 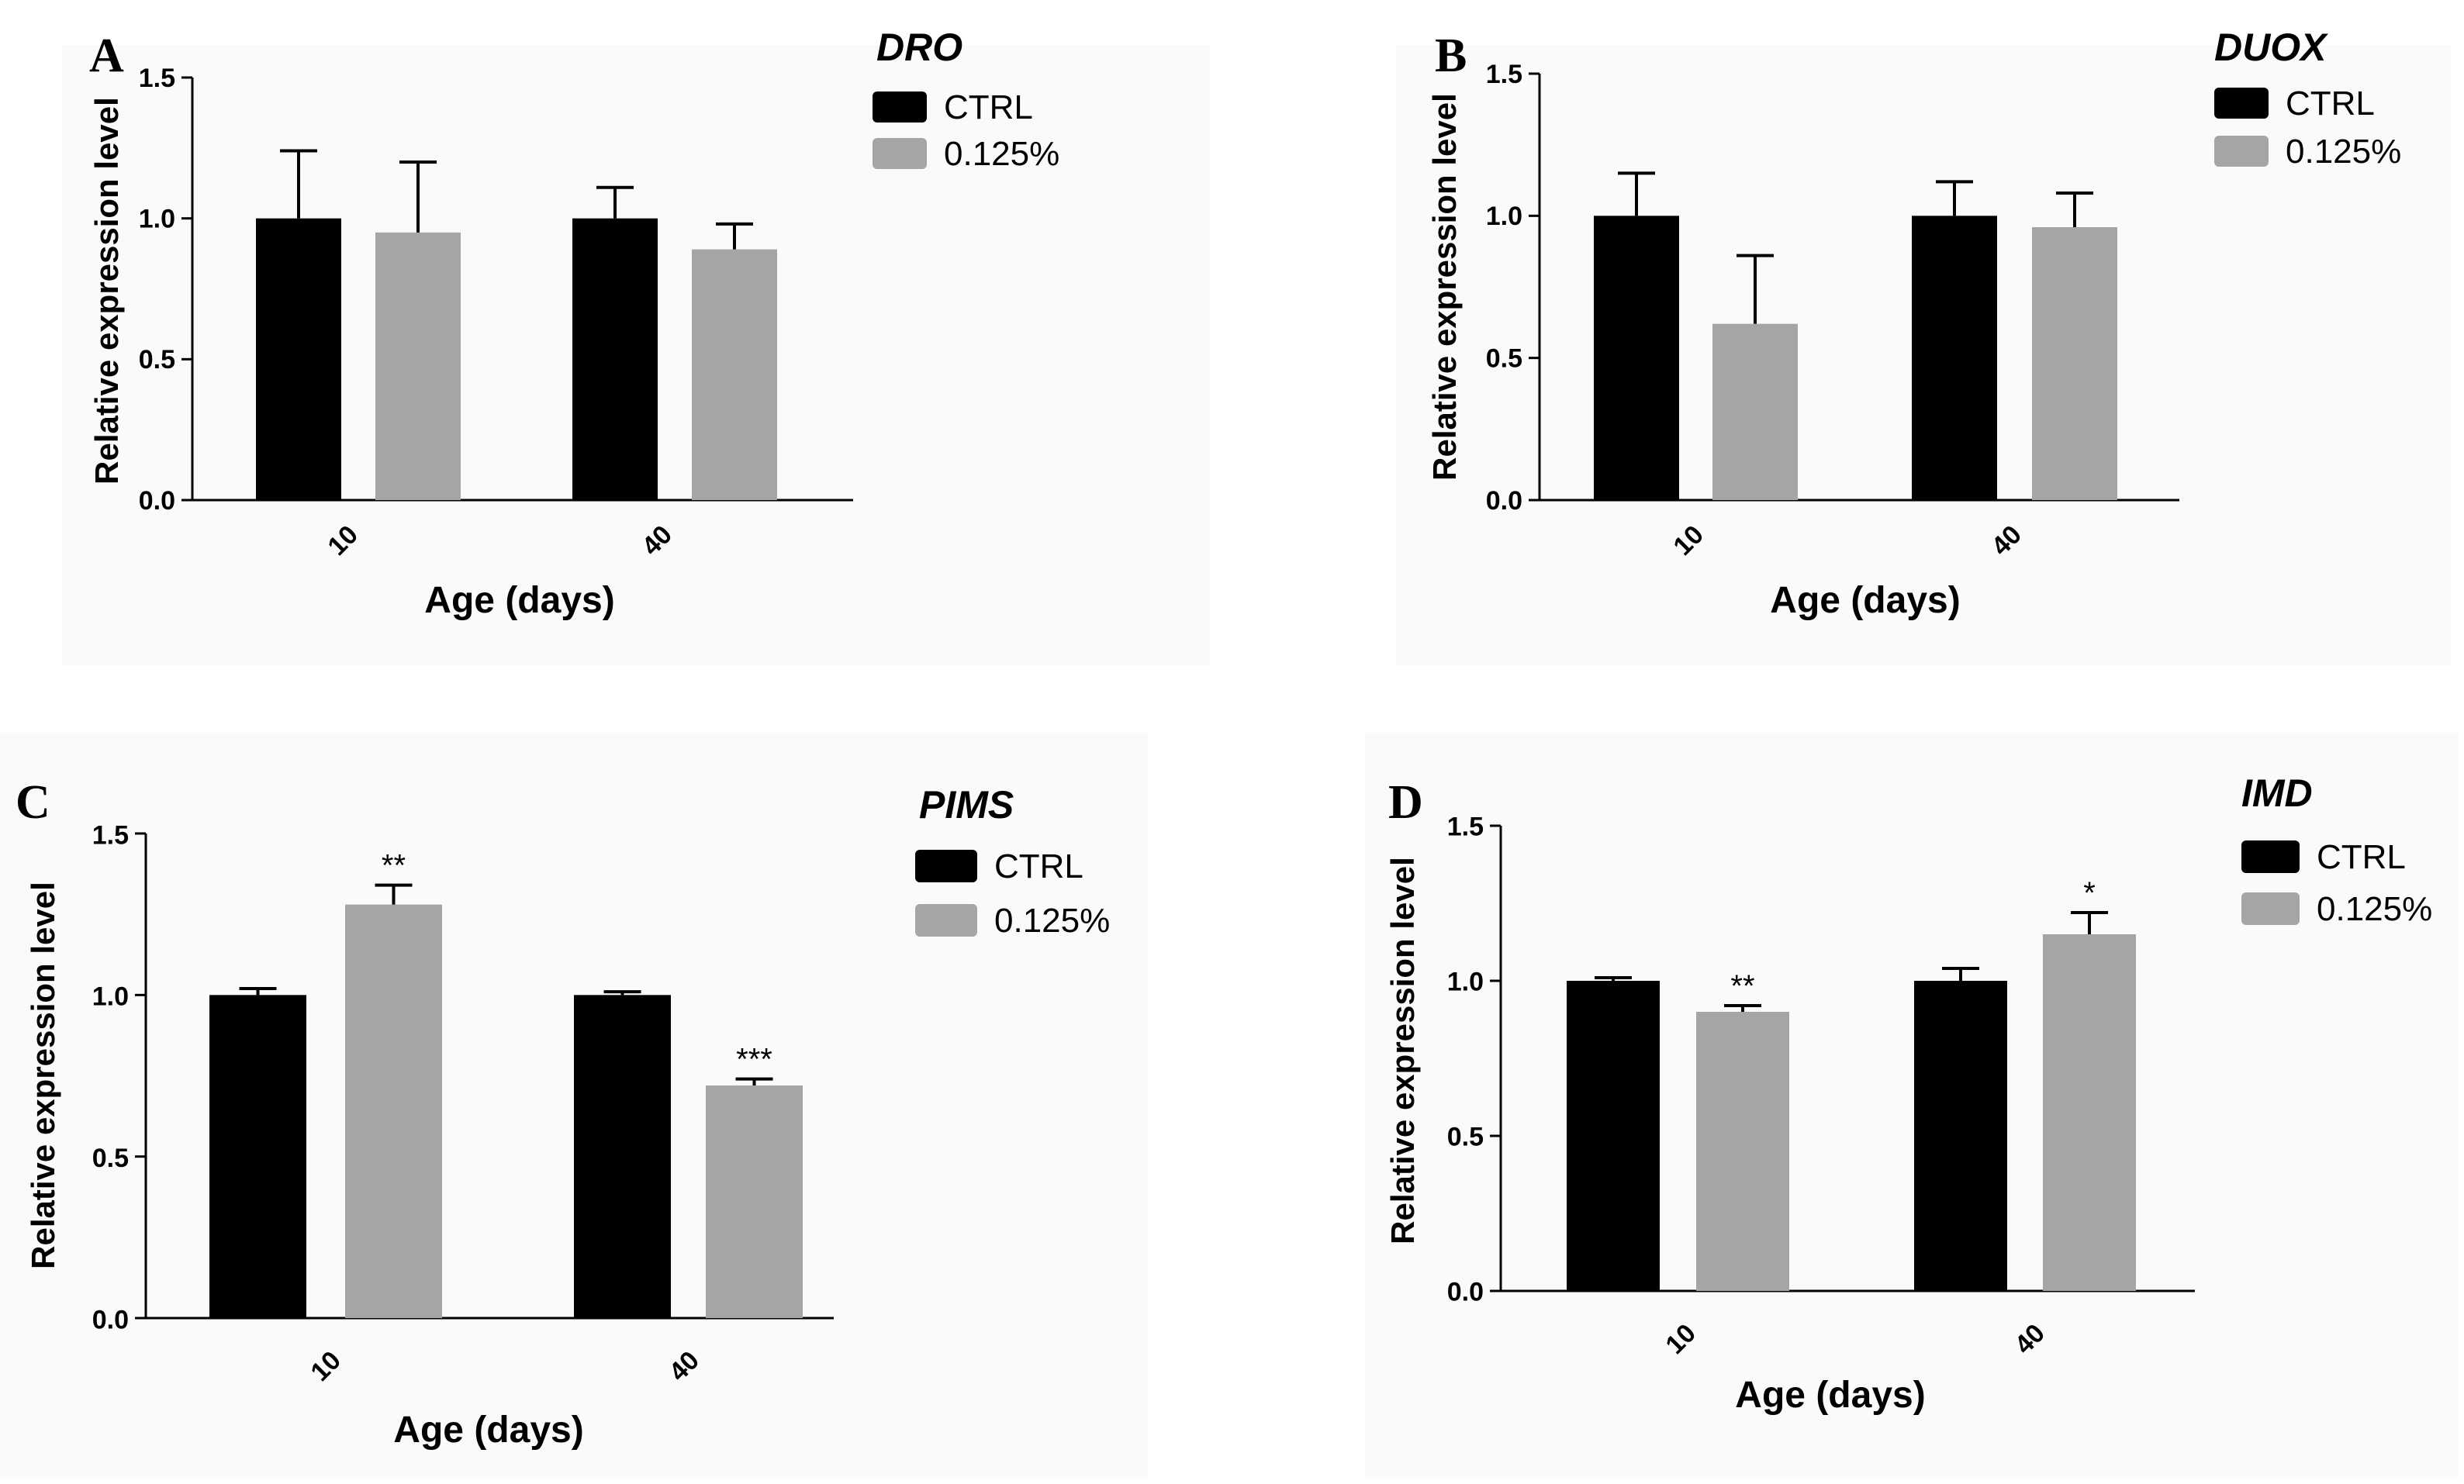 I want to click on panel-letter: D, so click(x=1405, y=802).